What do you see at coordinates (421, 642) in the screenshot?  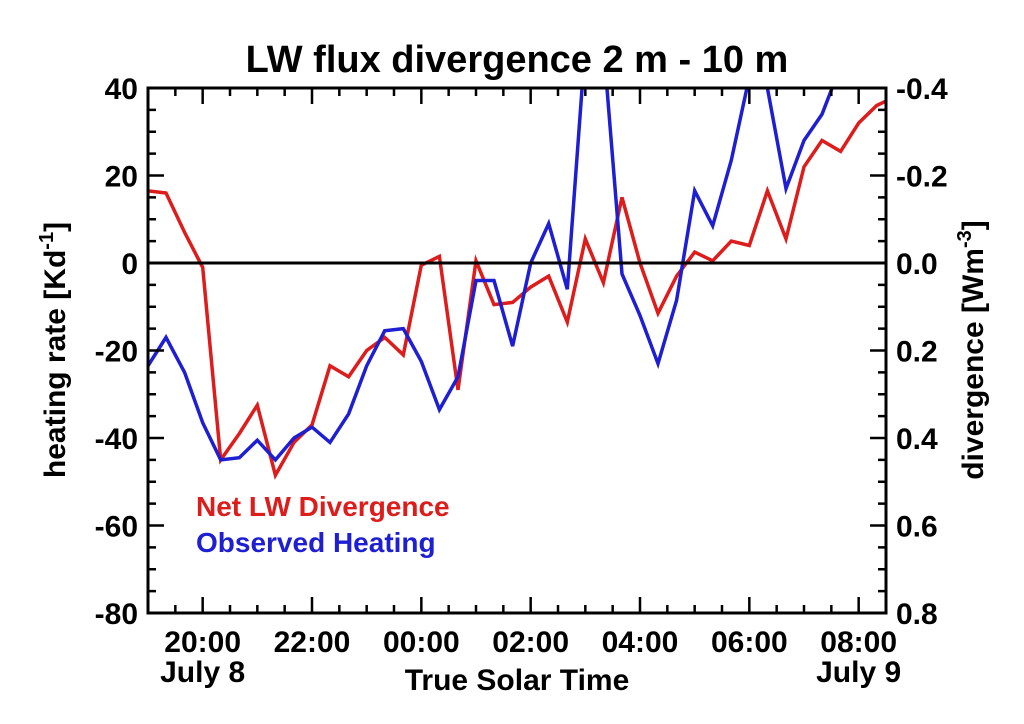 I see `x-tick-label: 00:00` at bounding box center [421, 642].